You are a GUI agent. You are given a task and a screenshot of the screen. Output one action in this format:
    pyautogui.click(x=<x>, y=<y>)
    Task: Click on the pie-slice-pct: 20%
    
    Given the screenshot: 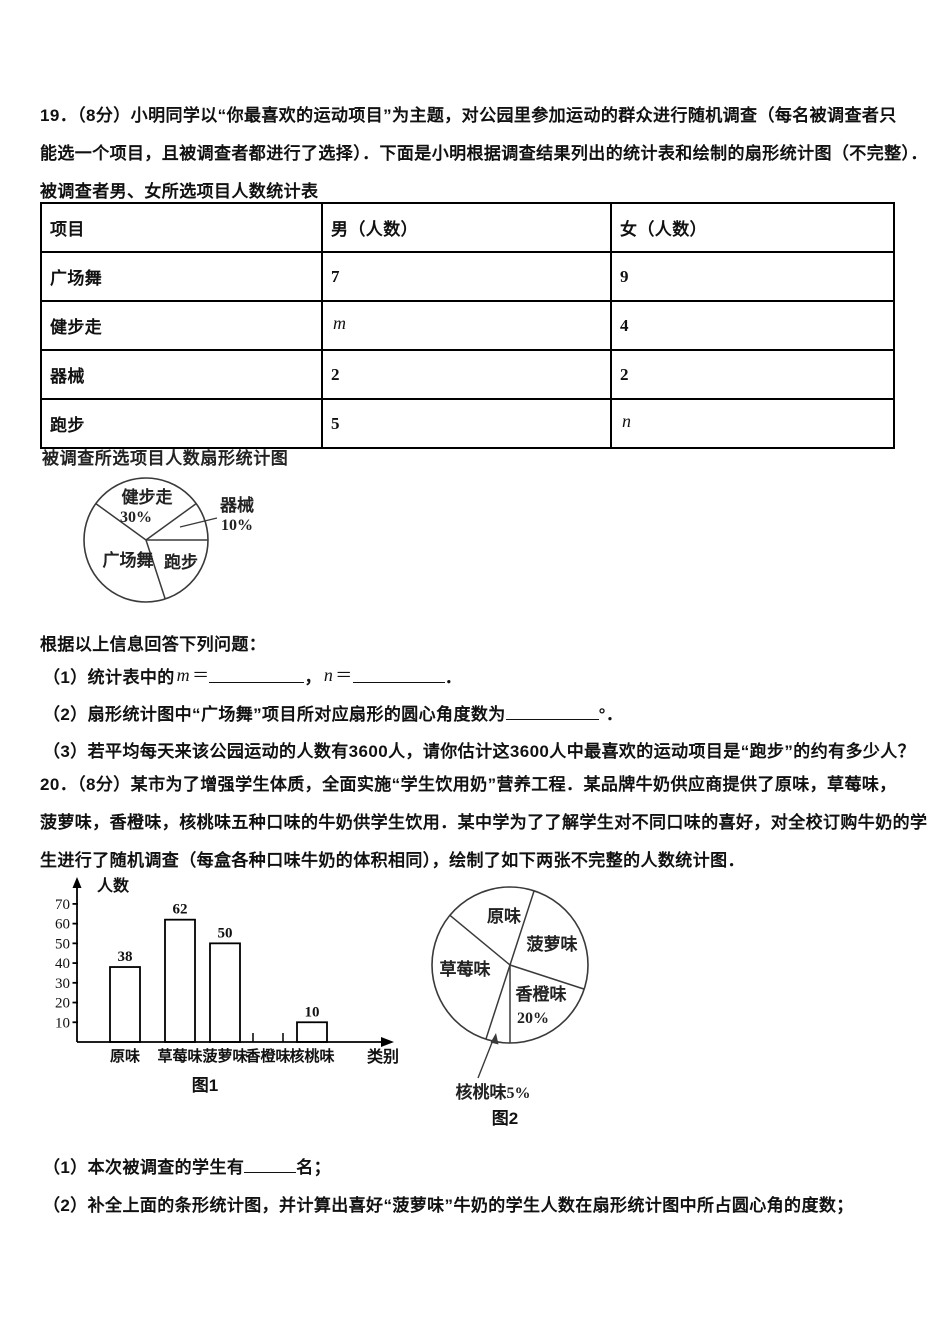 What is the action you would take?
    pyautogui.click(x=533, y=1018)
    